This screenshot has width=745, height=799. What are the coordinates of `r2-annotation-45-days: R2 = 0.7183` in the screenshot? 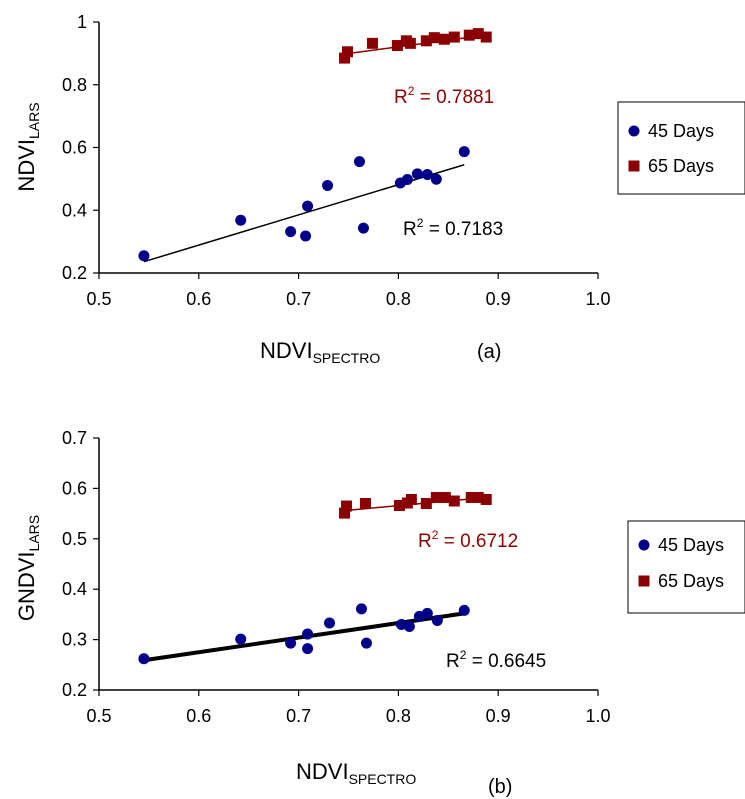 It's located at (453, 228).